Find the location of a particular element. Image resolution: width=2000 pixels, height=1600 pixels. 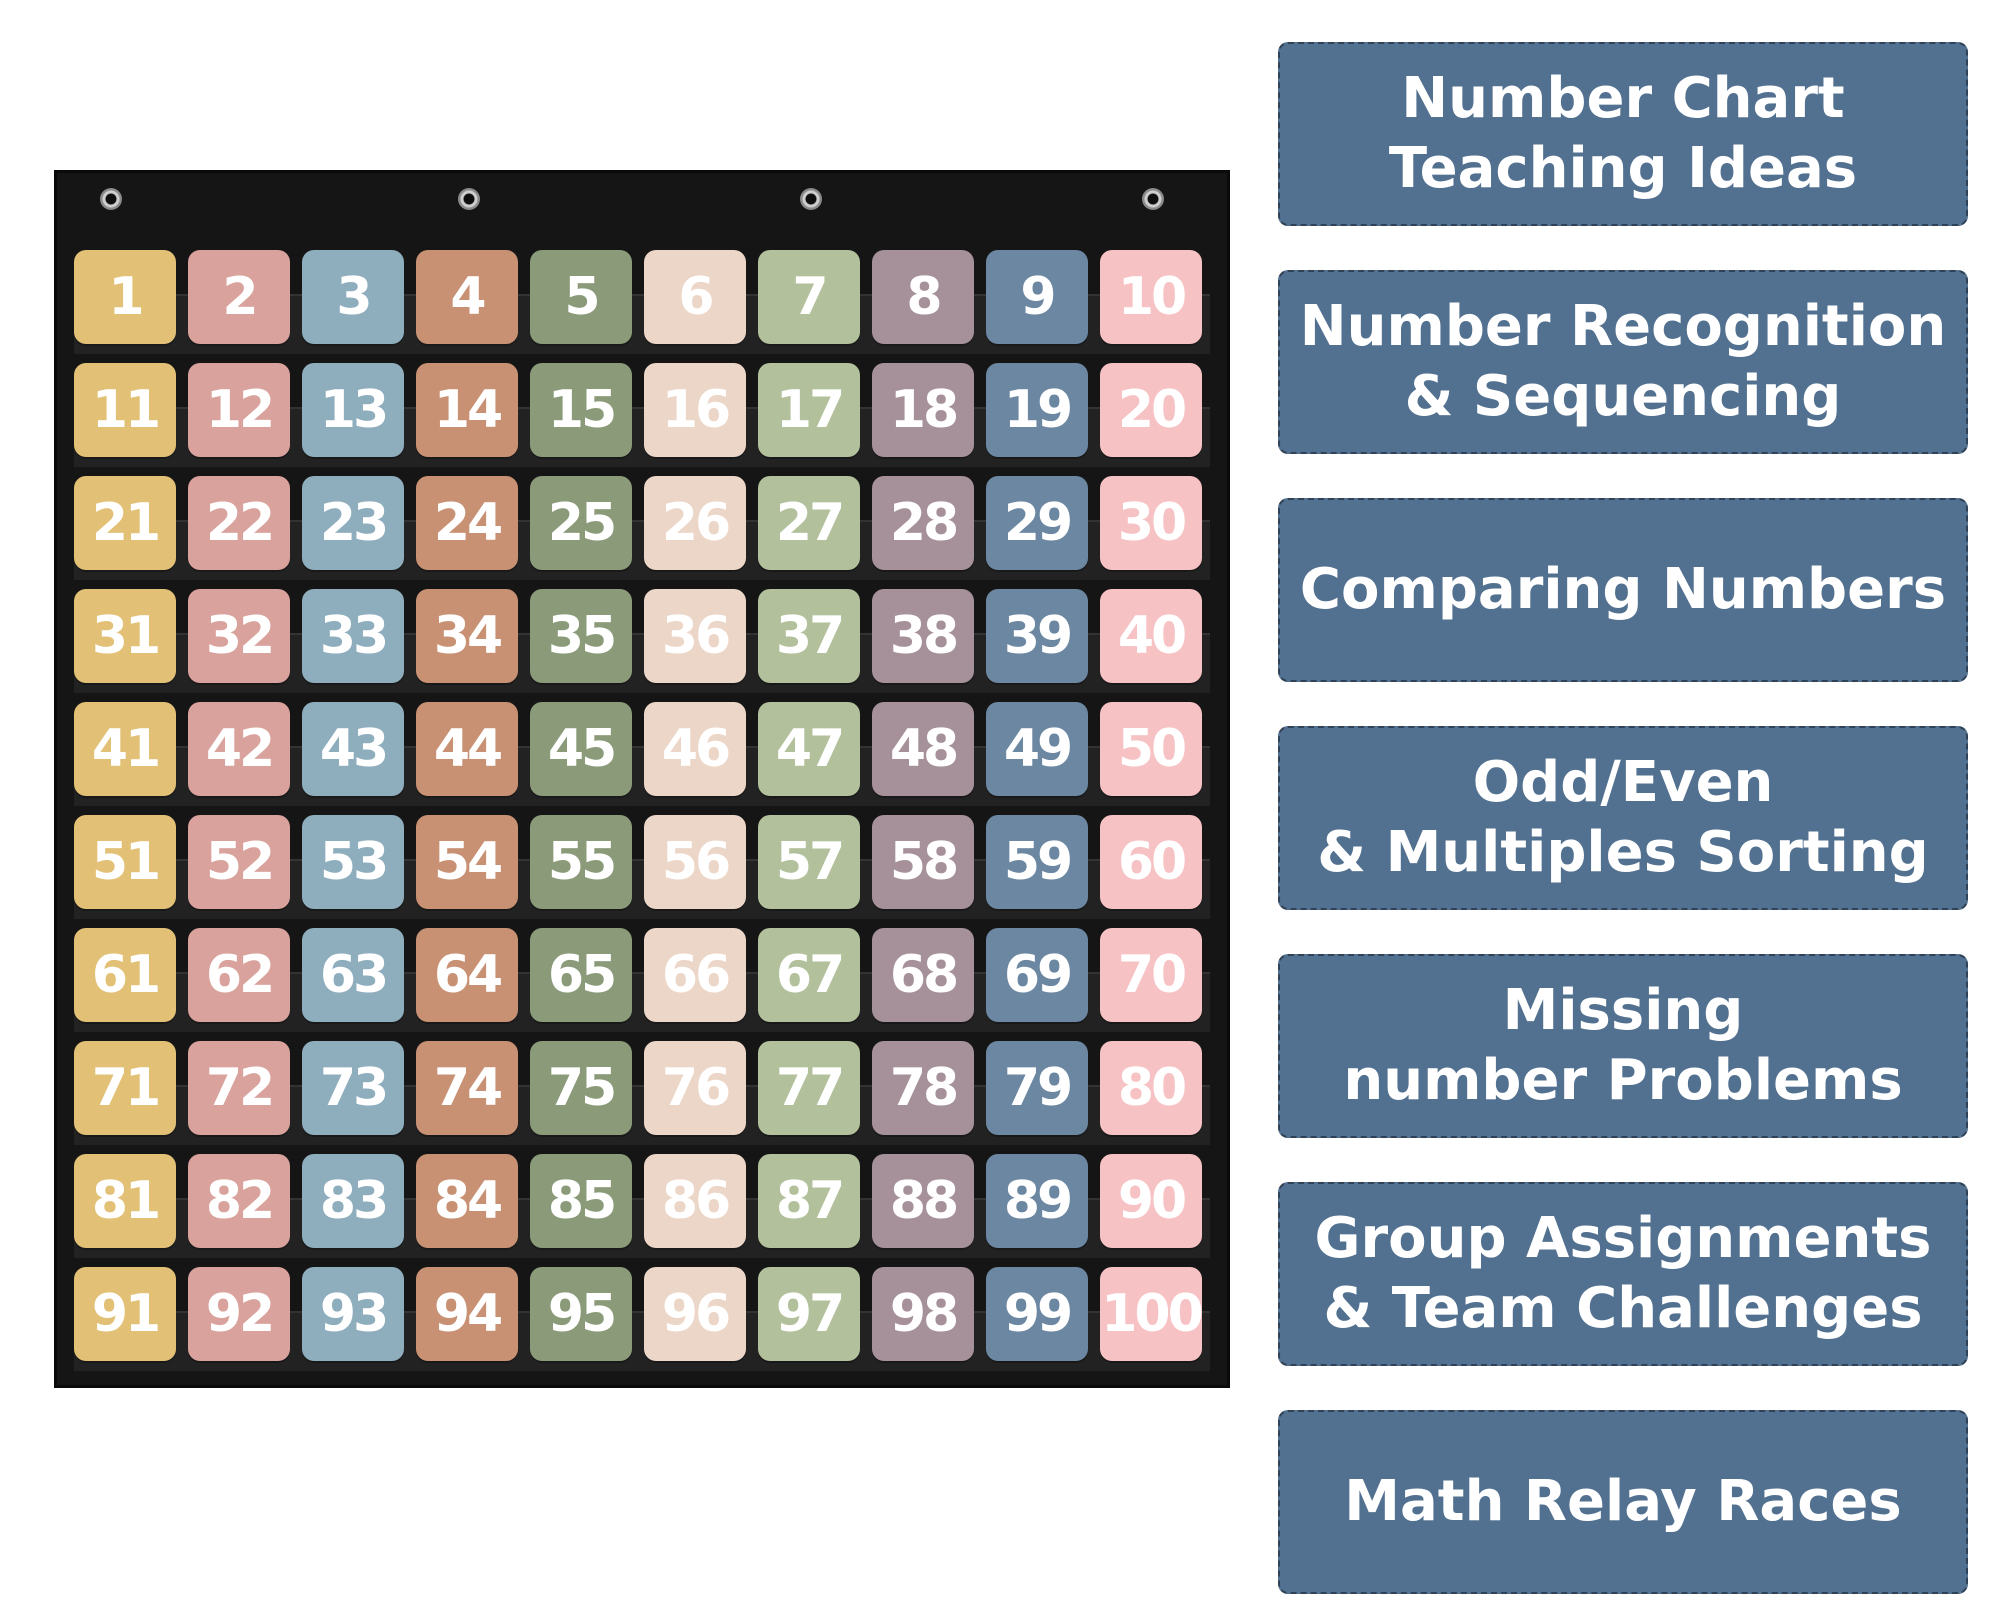

number-card: 50 is located at coordinates (1151, 749).